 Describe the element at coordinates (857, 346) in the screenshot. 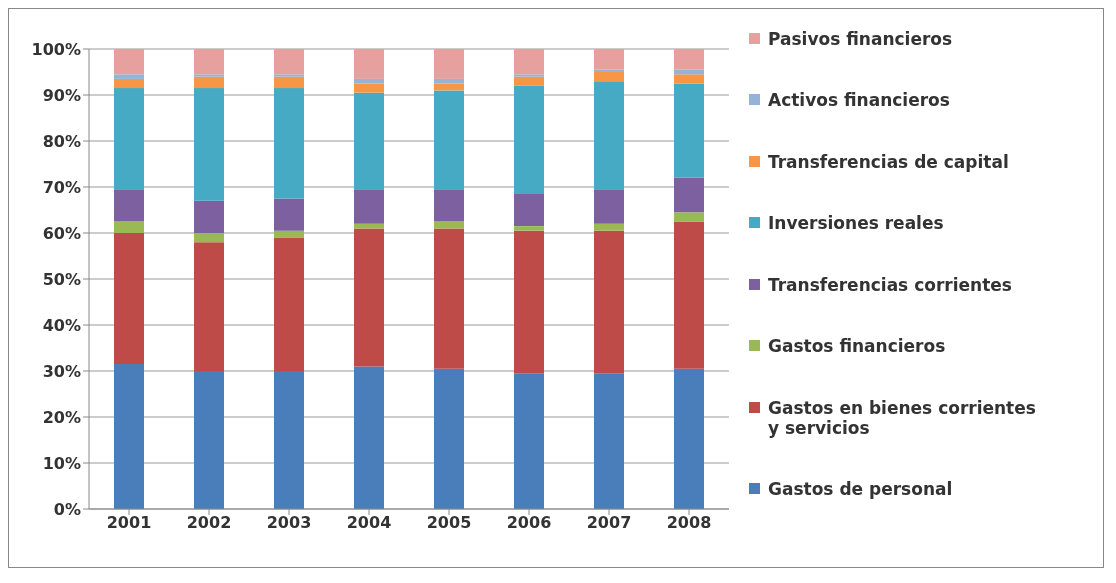

I see `legend-label: Gastos financieros` at that location.